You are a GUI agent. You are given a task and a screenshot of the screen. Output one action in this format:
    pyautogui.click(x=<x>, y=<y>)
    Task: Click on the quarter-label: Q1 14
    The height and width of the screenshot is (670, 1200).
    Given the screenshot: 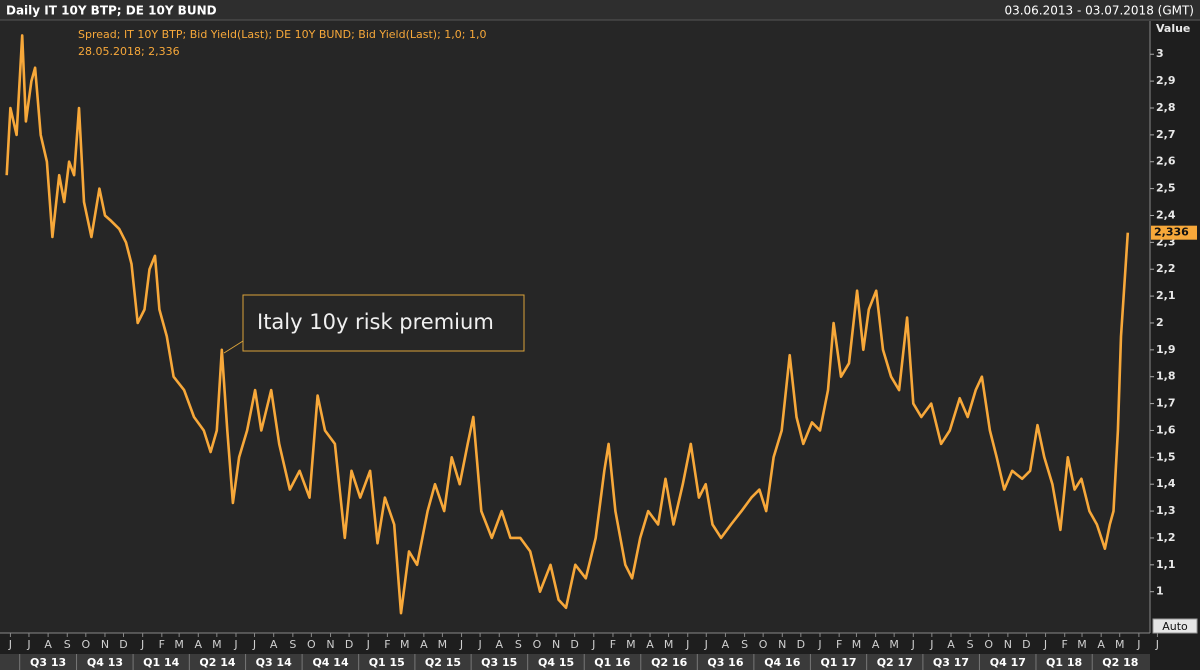 What is the action you would take?
    pyautogui.click(x=161, y=662)
    